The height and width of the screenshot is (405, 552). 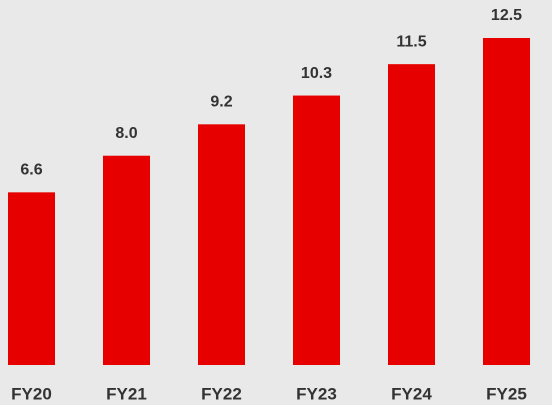 I want to click on value-label: 8.0, so click(x=126, y=133).